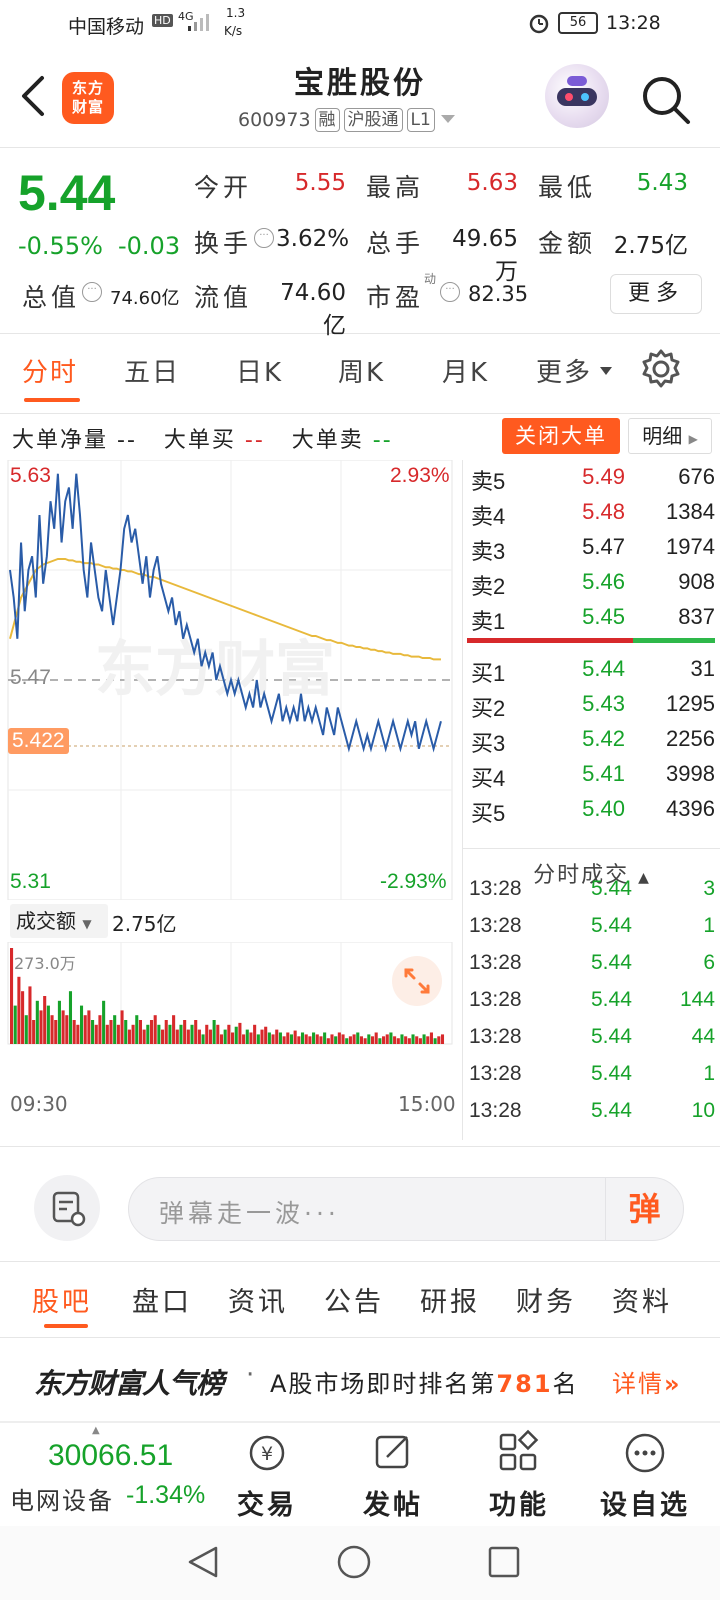  I want to click on caret-down-icon, so click(606, 371).